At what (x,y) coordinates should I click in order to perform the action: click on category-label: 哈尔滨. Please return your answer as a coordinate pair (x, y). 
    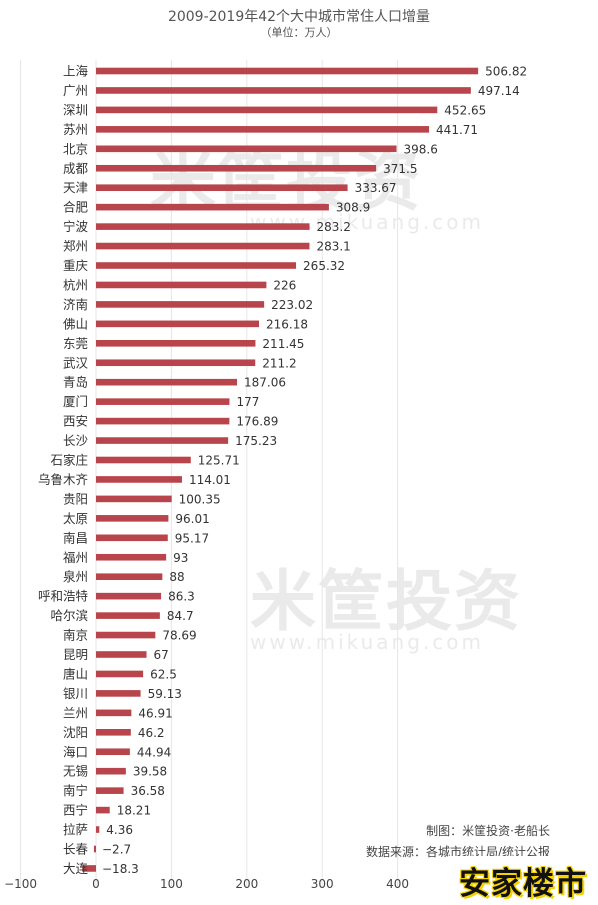
    Looking at the image, I should click on (69, 615).